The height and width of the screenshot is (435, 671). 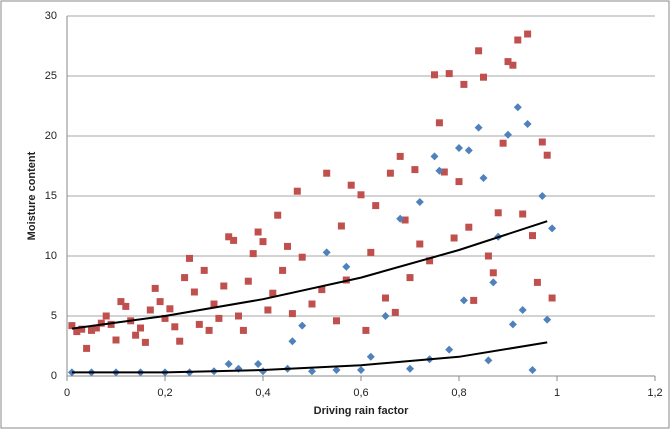 What do you see at coordinates (557, 393) in the screenshot?
I see `x-tick-label: 1` at bounding box center [557, 393].